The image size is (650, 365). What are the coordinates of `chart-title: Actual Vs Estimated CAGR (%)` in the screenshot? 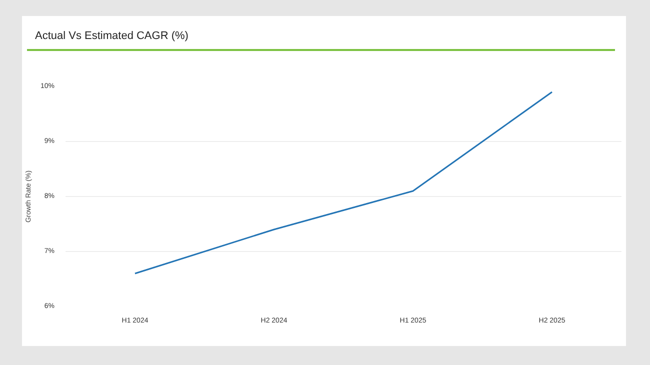 It's located at (111, 36).